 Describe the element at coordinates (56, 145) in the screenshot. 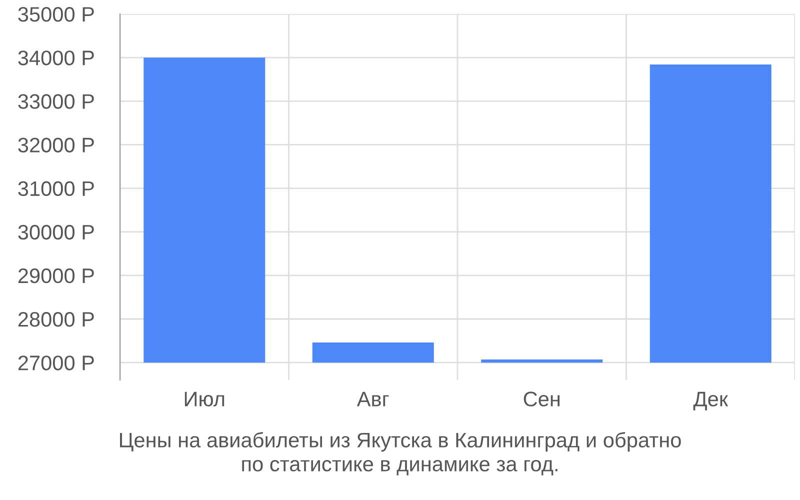

I see `y-tick-label: 32000 Р` at that location.